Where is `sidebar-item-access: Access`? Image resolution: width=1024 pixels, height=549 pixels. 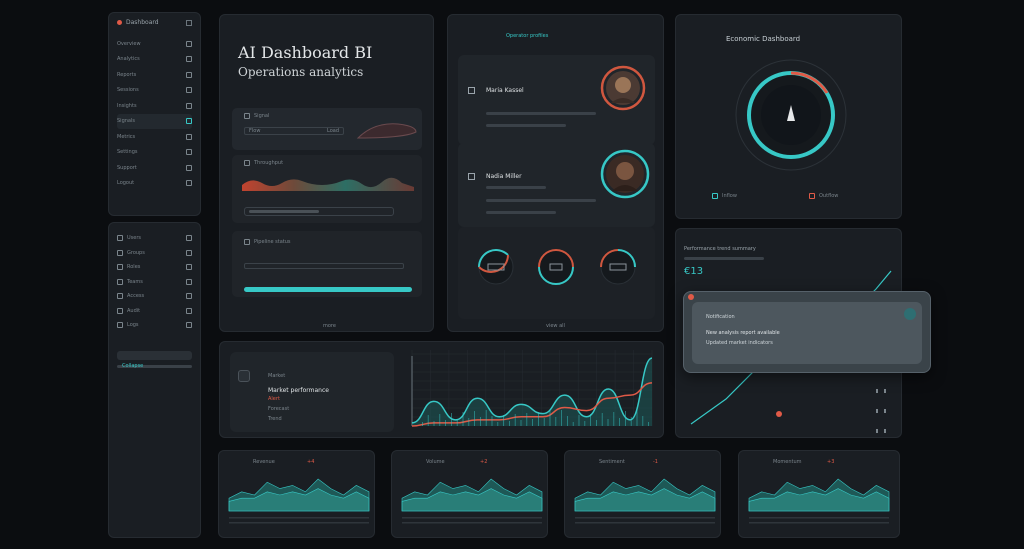 sidebar-item-access: Access is located at coordinates (154, 296).